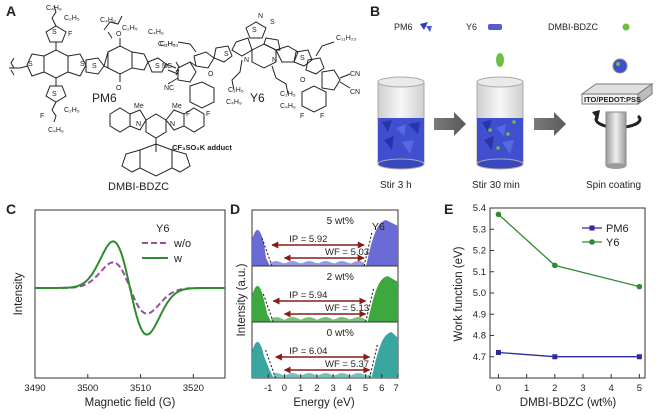 Image resolution: width=660 pixels, height=415 pixels. Describe the element at coordinates (340, 277) in the screenshot. I see `ups-row-label: 2 wt%` at that location.